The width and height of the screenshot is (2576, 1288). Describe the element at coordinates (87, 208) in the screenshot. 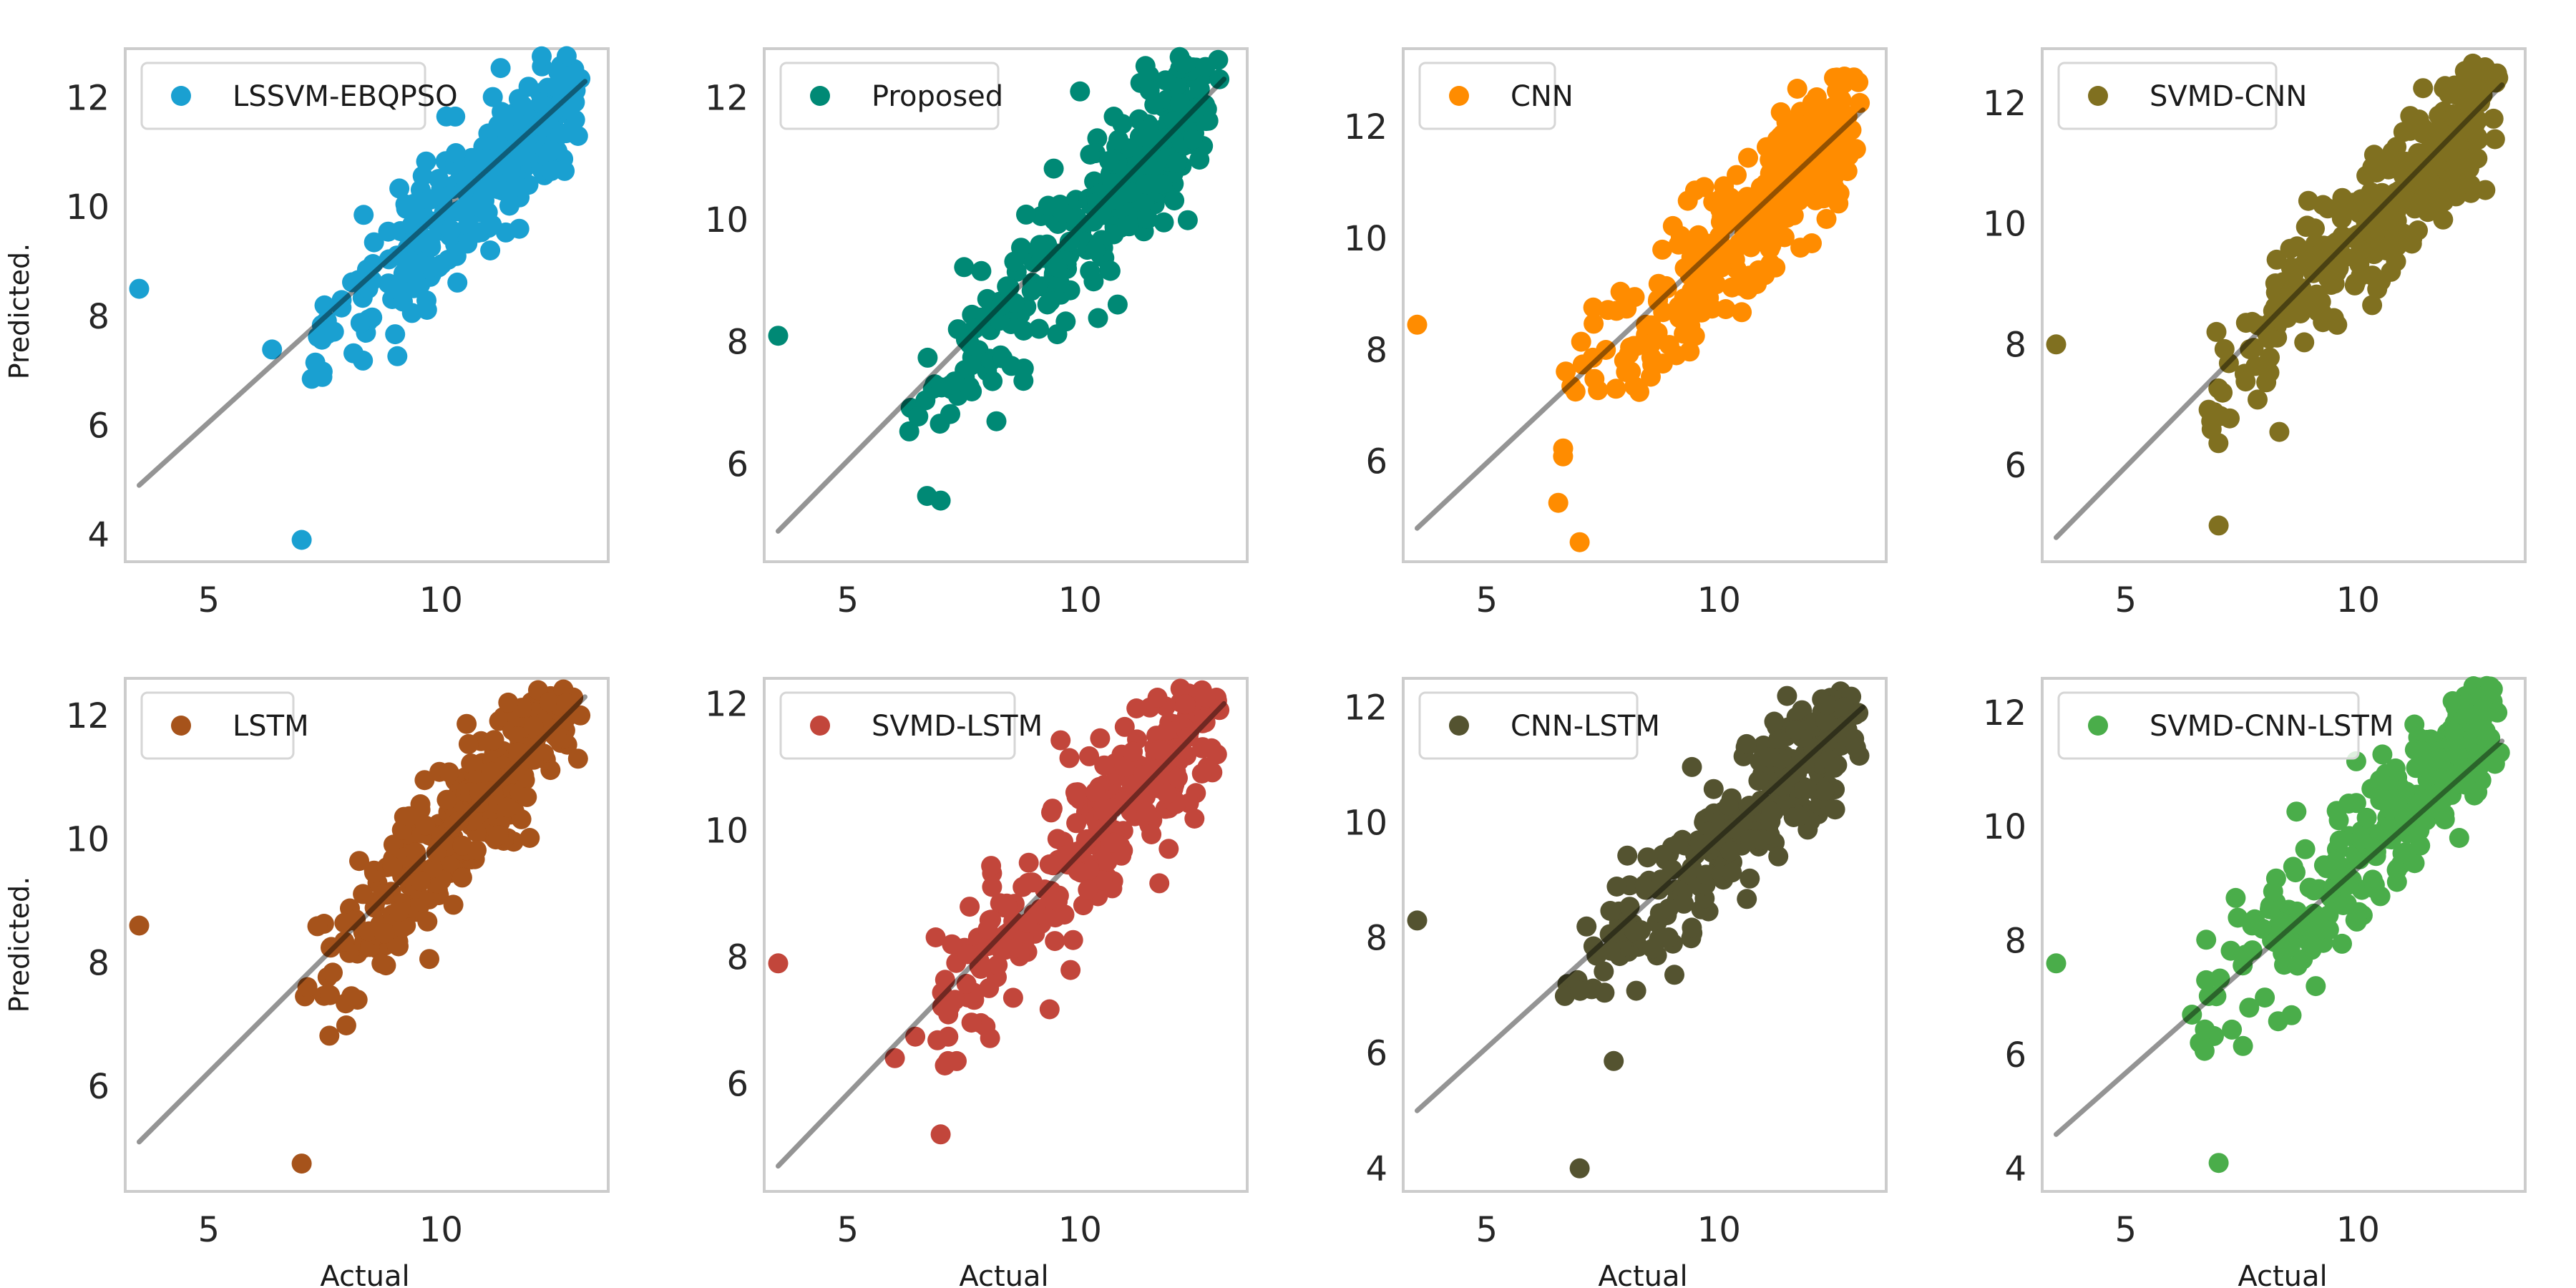

I see `y-tick-label: 10` at that location.